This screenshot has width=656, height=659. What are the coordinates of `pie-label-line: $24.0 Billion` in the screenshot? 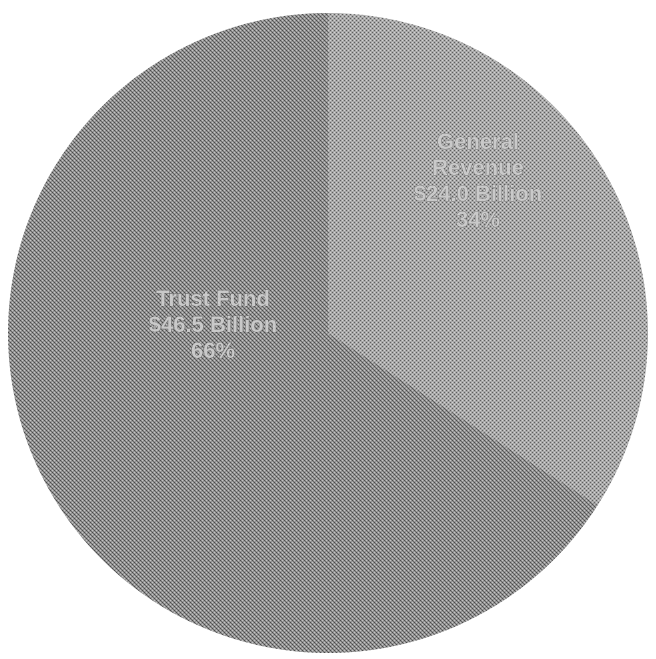 It's located at (478, 193).